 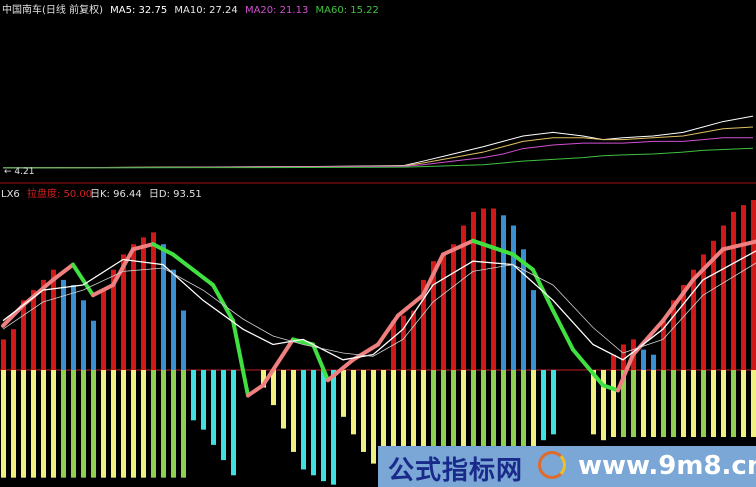 I want to click on watermark-url: www.9m8.cn, so click(x=667, y=466).